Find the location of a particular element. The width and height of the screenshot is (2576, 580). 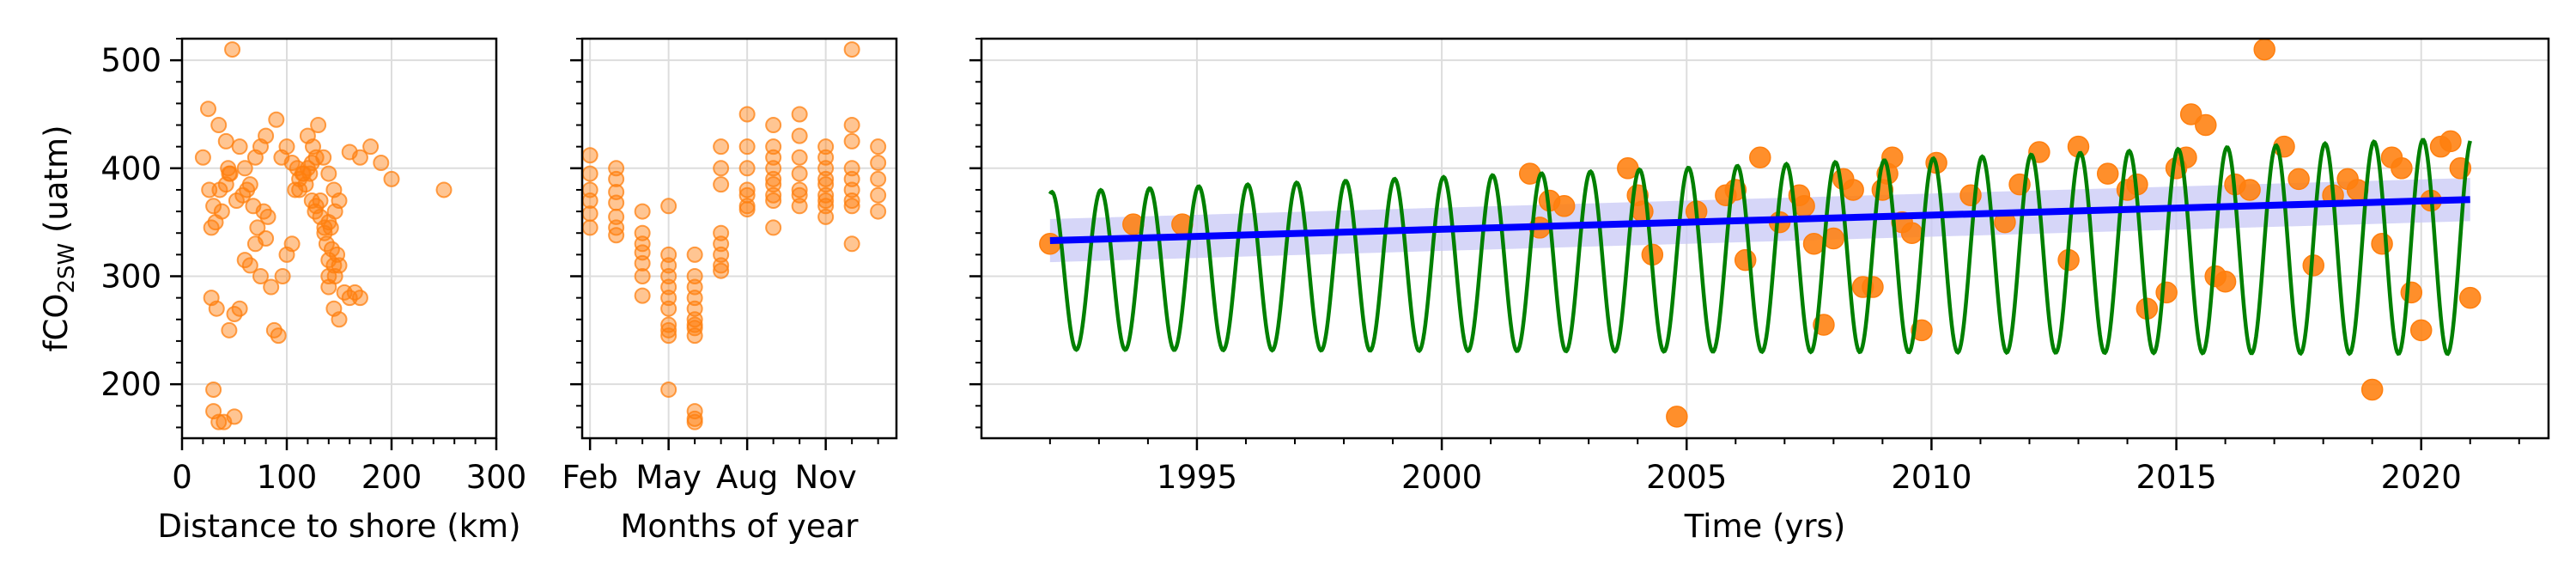

distance-x-axis-label: Distance to shore (km) is located at coordinates (338, 526).